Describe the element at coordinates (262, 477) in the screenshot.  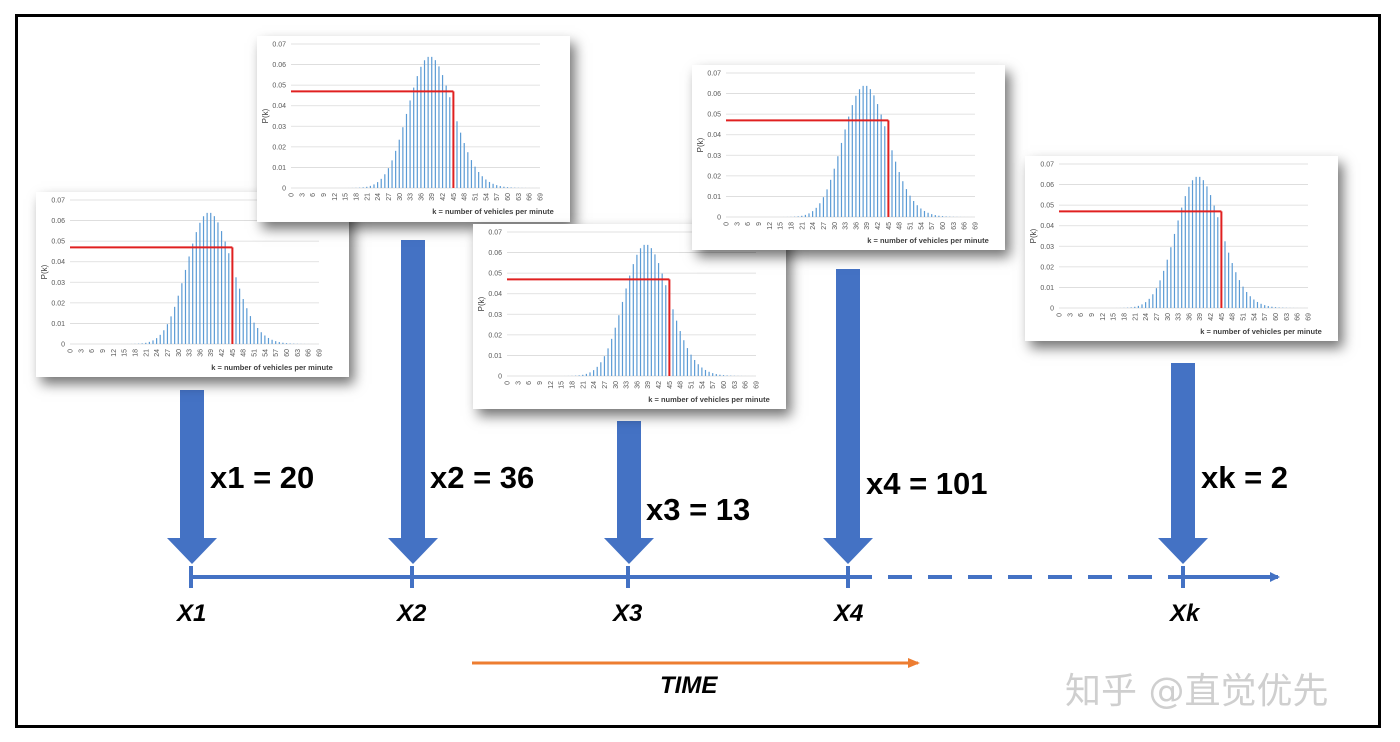
I see `value-label-x1: x1 = 20` at that location.